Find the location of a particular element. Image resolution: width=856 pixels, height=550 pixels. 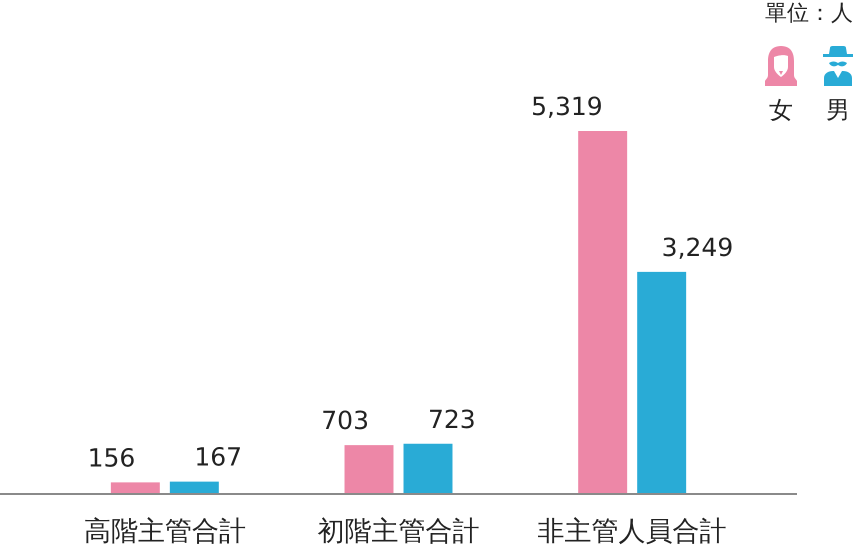

legend-label: 女 is located at coordinates (781, 110).